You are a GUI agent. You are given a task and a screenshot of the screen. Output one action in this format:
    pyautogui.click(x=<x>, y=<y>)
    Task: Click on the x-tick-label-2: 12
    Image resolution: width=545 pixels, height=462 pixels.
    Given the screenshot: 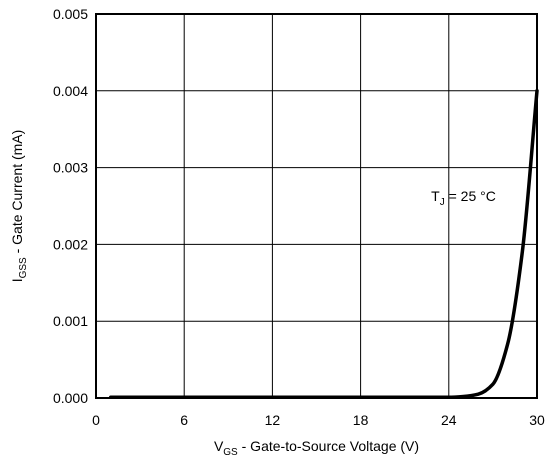 What is the action you would take?
    pyautogui.click(x=273, y=420)
    